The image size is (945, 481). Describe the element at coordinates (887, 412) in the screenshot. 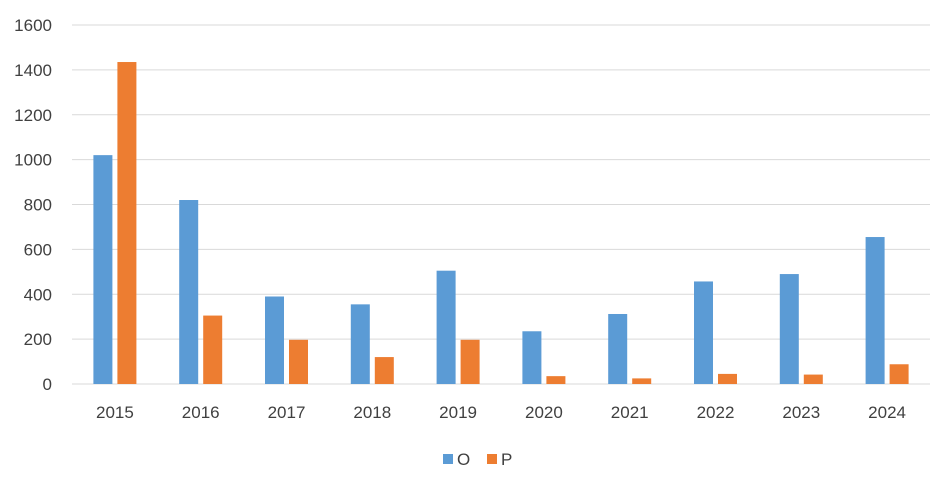

I see `x-tick-label: 2024` at that location.